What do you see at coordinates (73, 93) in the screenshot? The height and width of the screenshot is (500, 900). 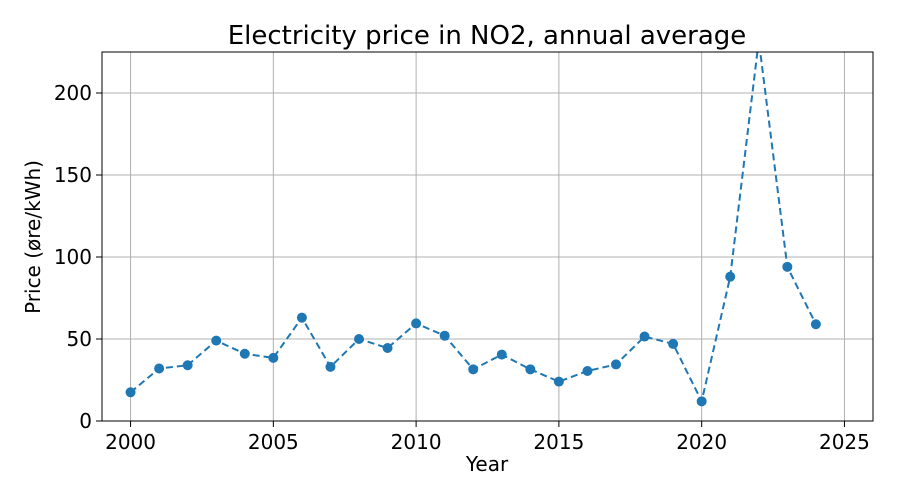 I see `y-tick-label: 200` at bounding box center [73, 93].